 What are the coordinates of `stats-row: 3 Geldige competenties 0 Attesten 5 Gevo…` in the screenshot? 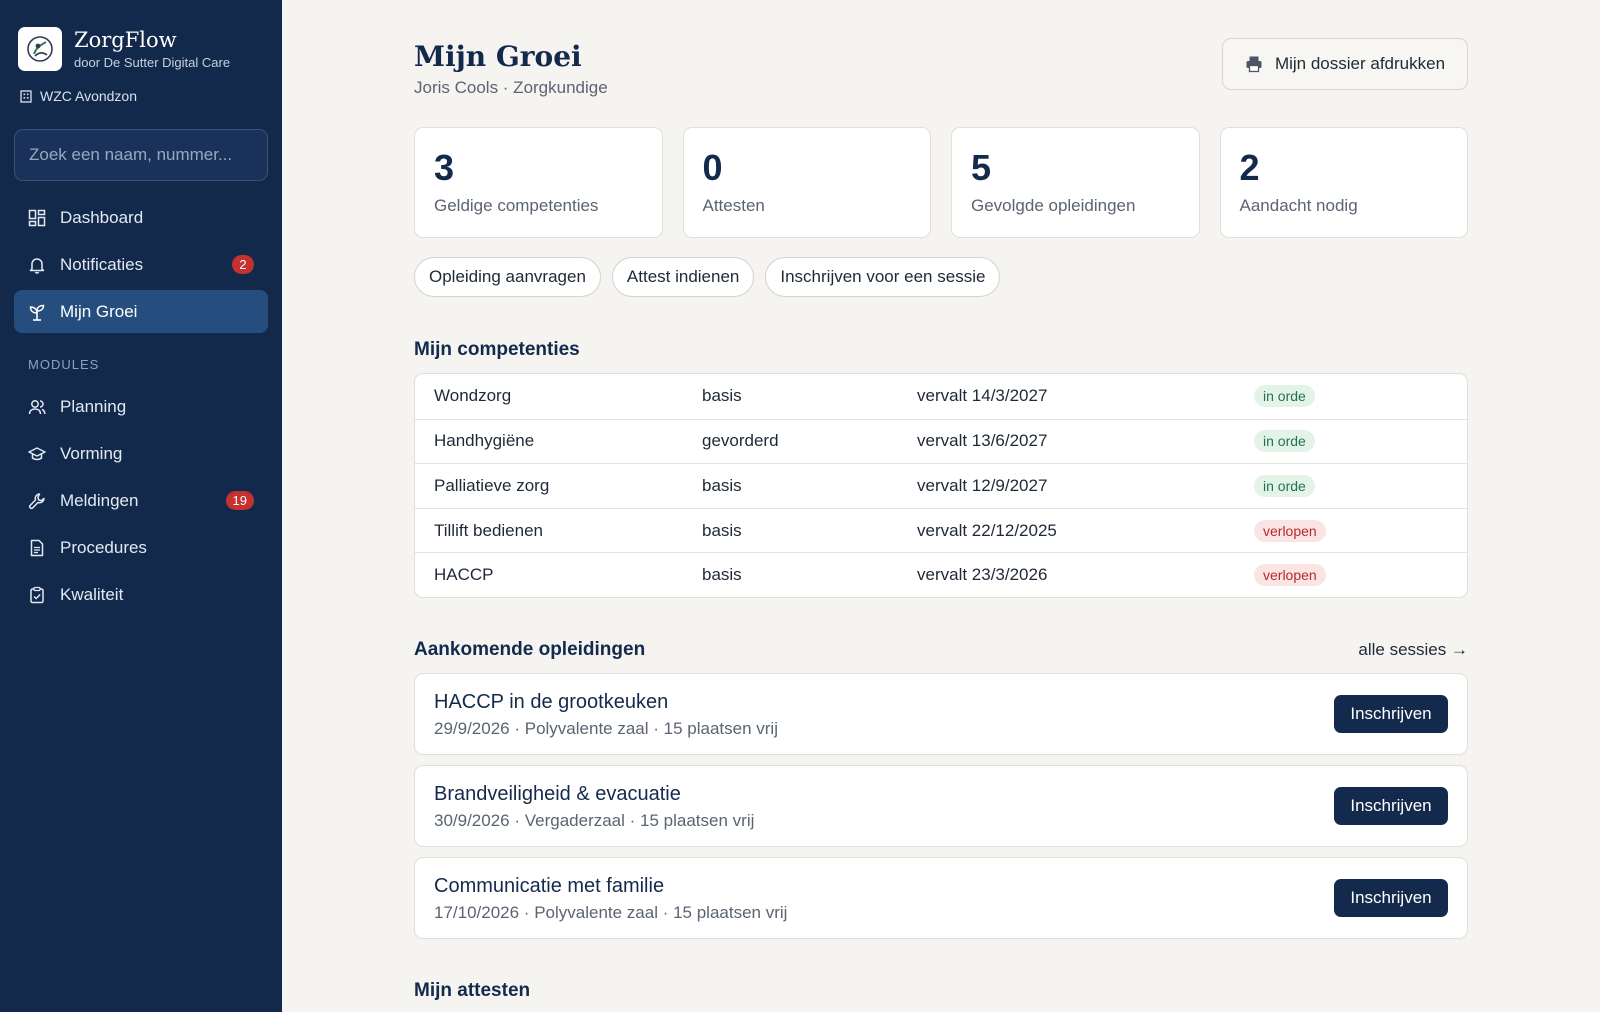 It's located at (941, 182).